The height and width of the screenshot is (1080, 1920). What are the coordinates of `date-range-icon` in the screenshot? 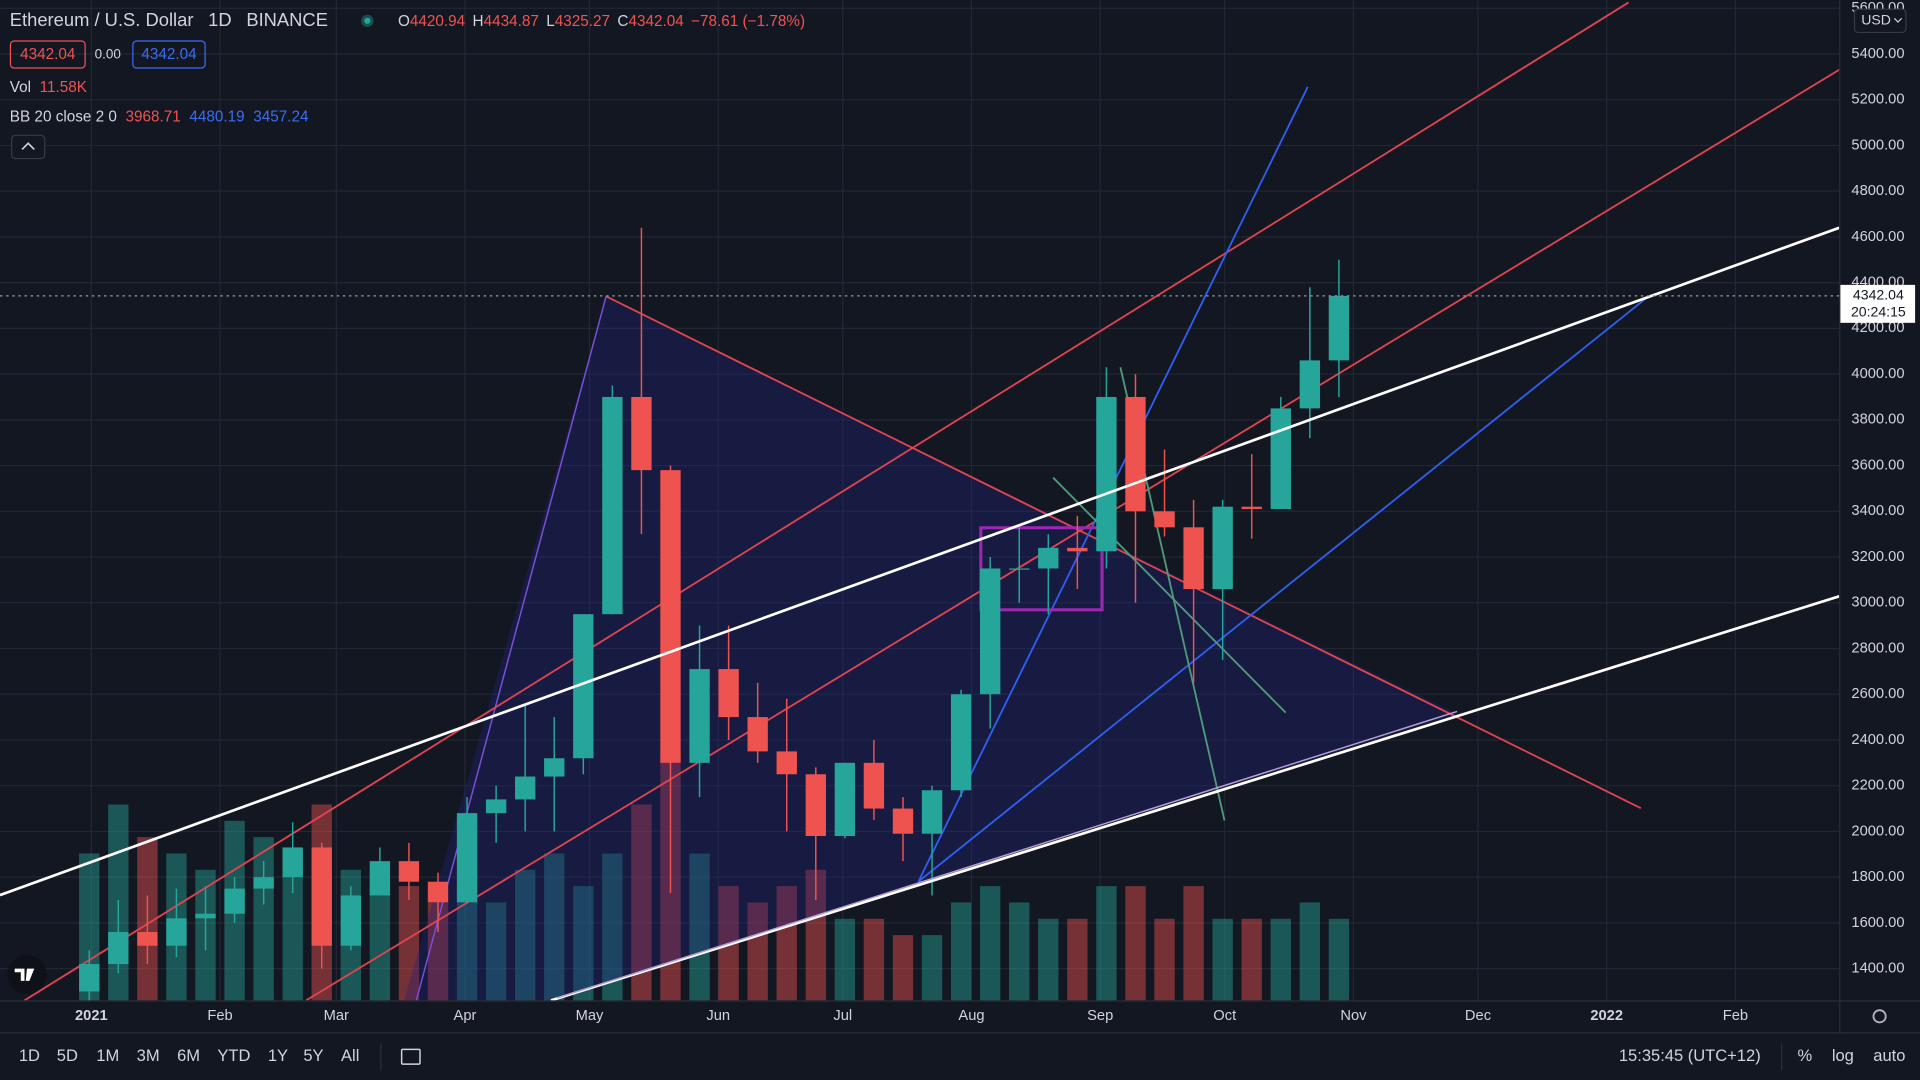 It's located at (410, 1056).